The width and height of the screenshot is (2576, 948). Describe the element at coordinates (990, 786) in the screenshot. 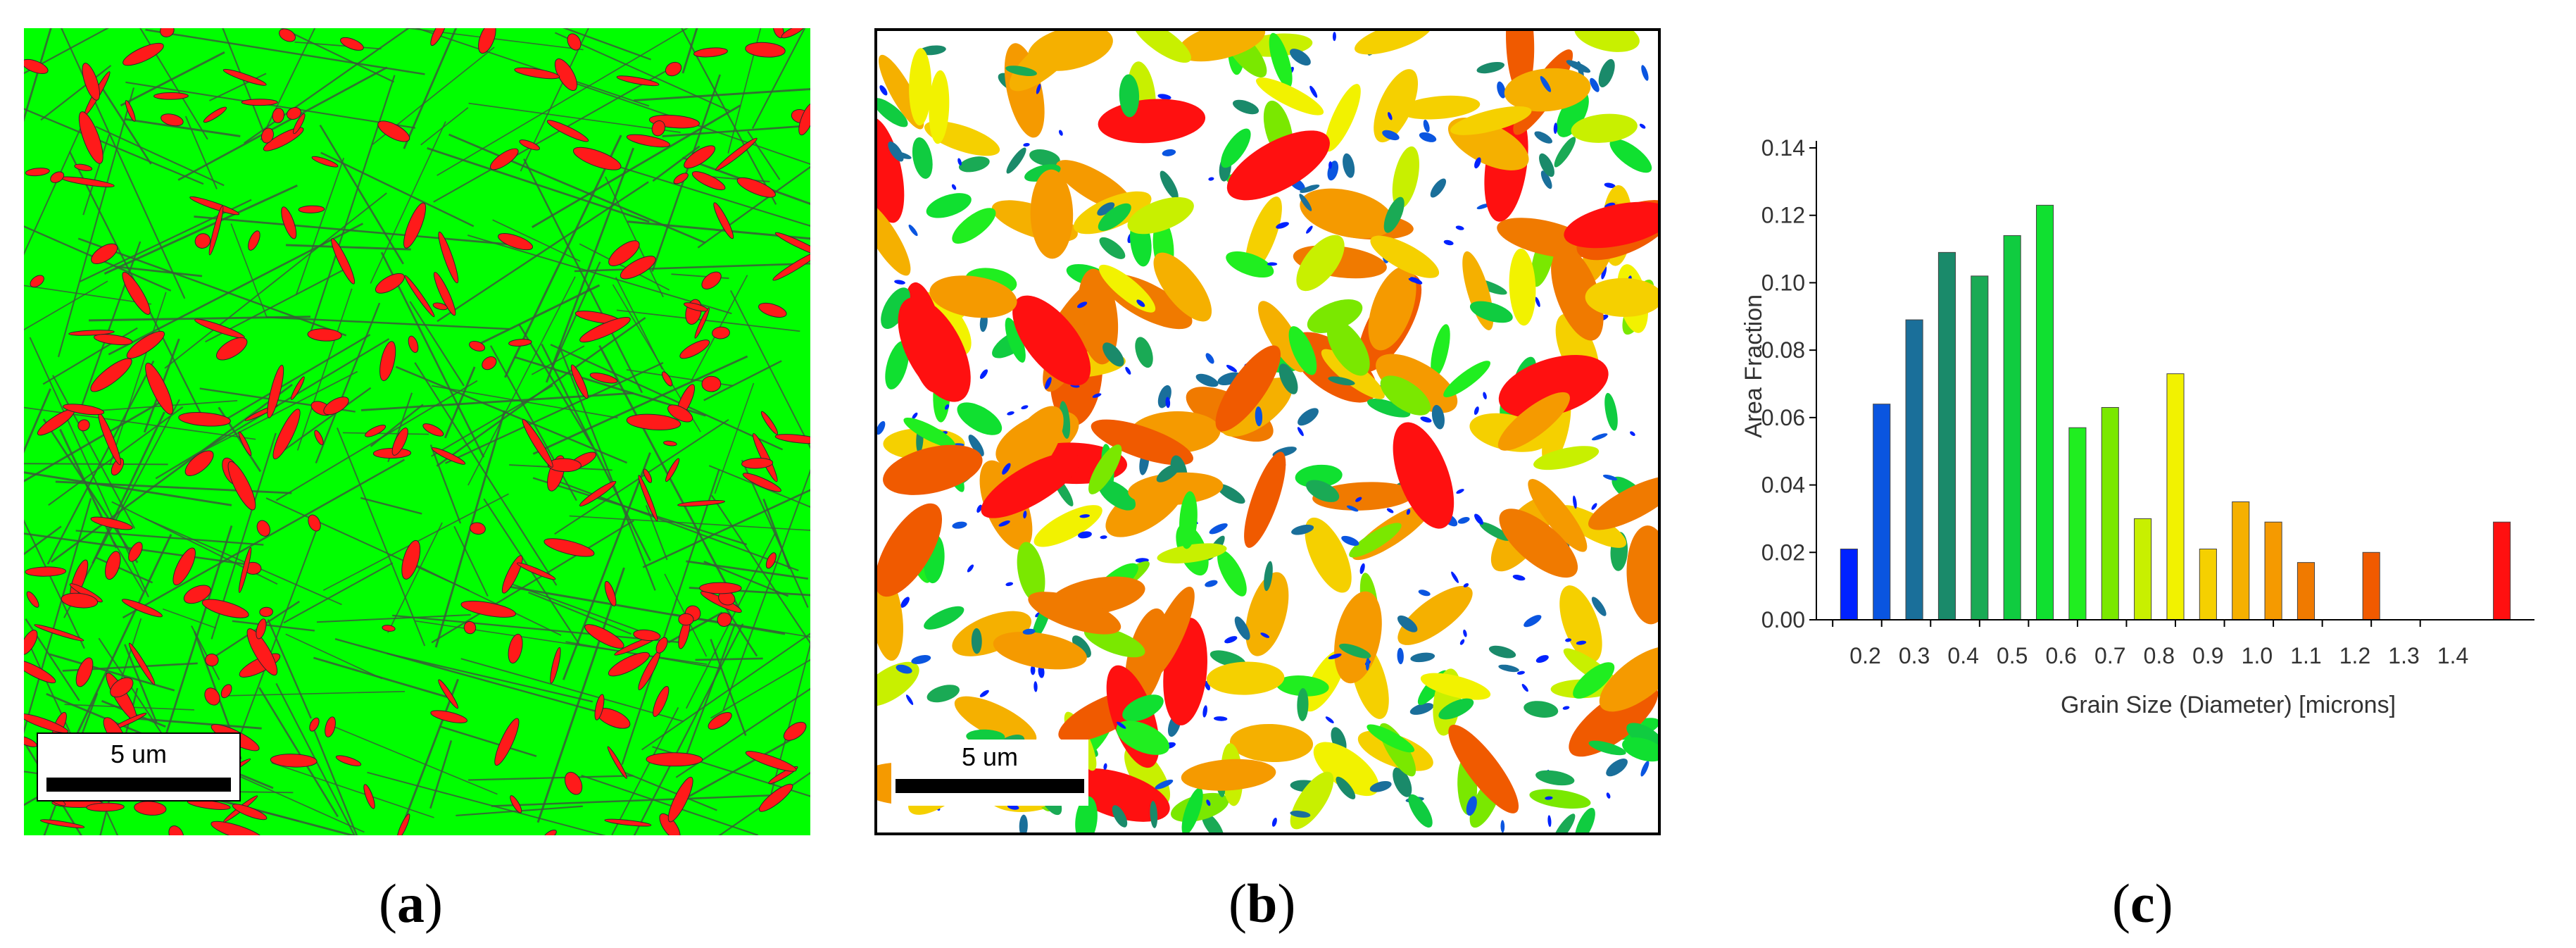

I see `scale-bar-line-b` at that location.